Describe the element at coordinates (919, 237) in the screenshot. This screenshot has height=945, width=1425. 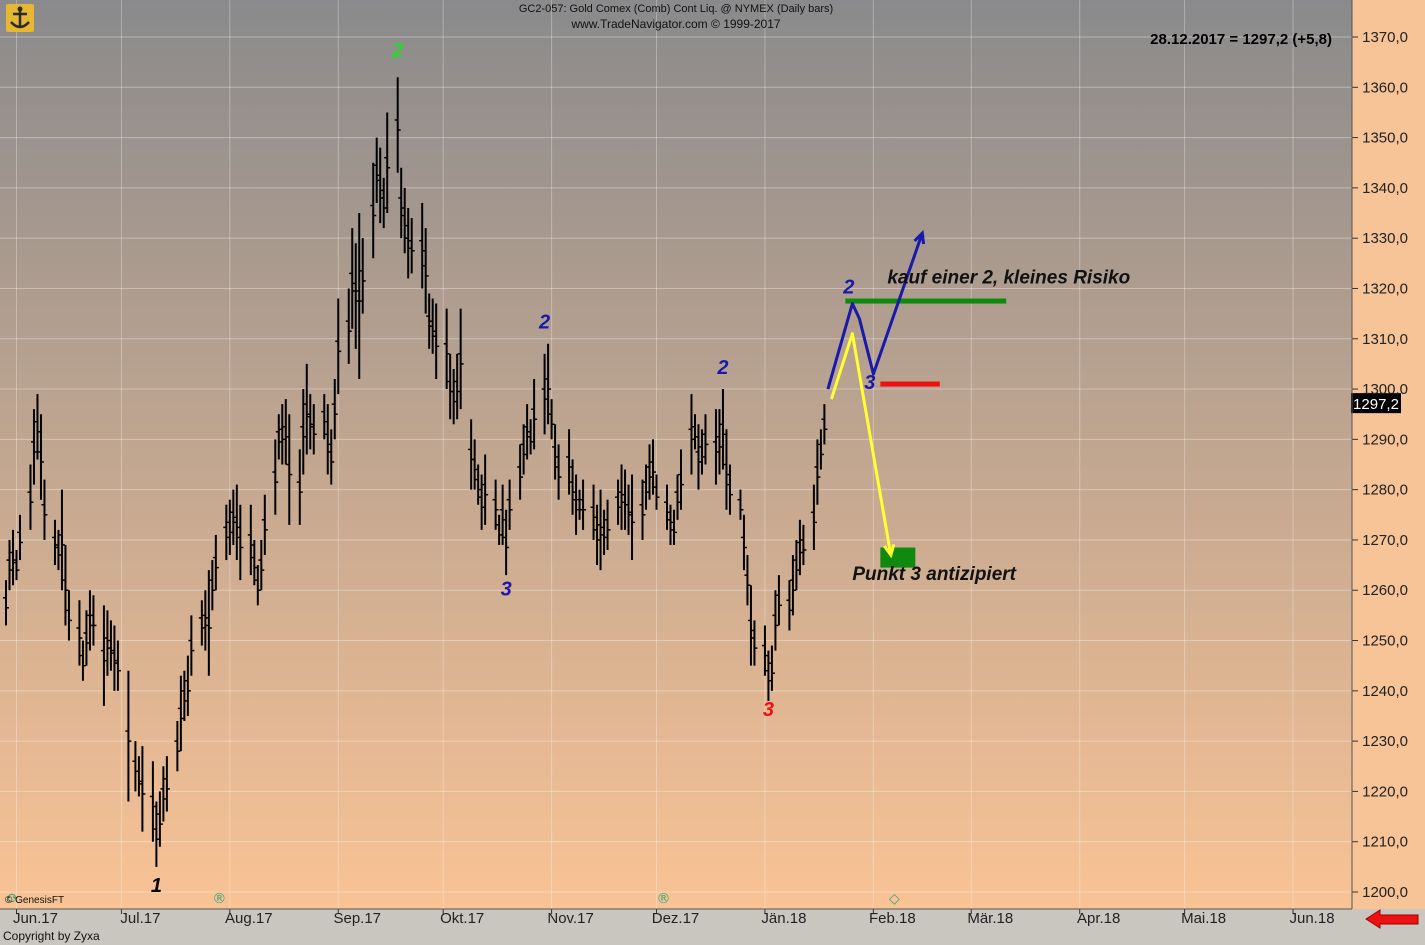
I see `blue-projection-arrow-head` at that location.